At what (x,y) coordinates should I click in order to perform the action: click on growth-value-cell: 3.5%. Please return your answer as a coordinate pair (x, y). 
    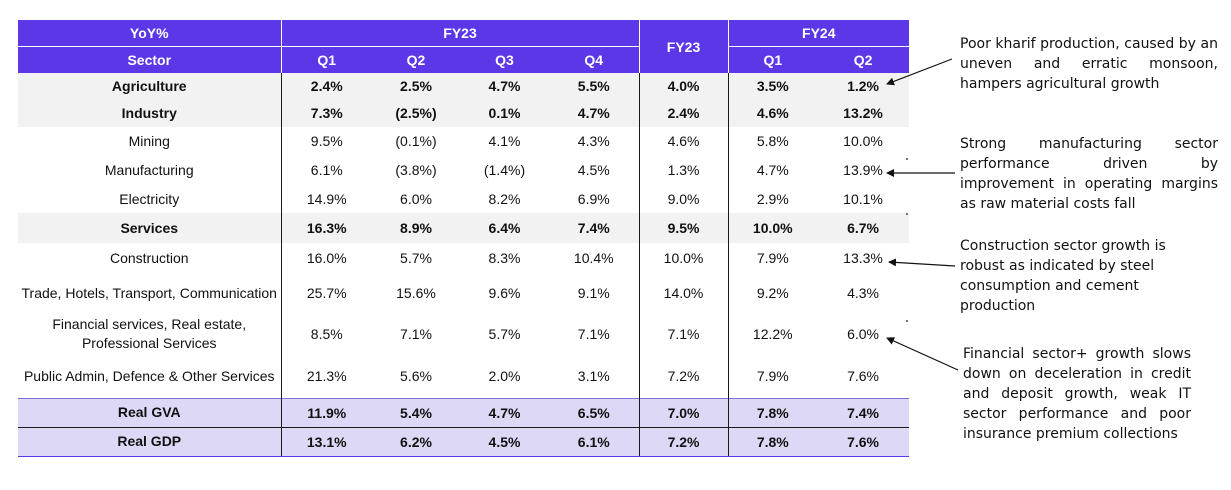
    Looking at the image, I should click on (772, 86).